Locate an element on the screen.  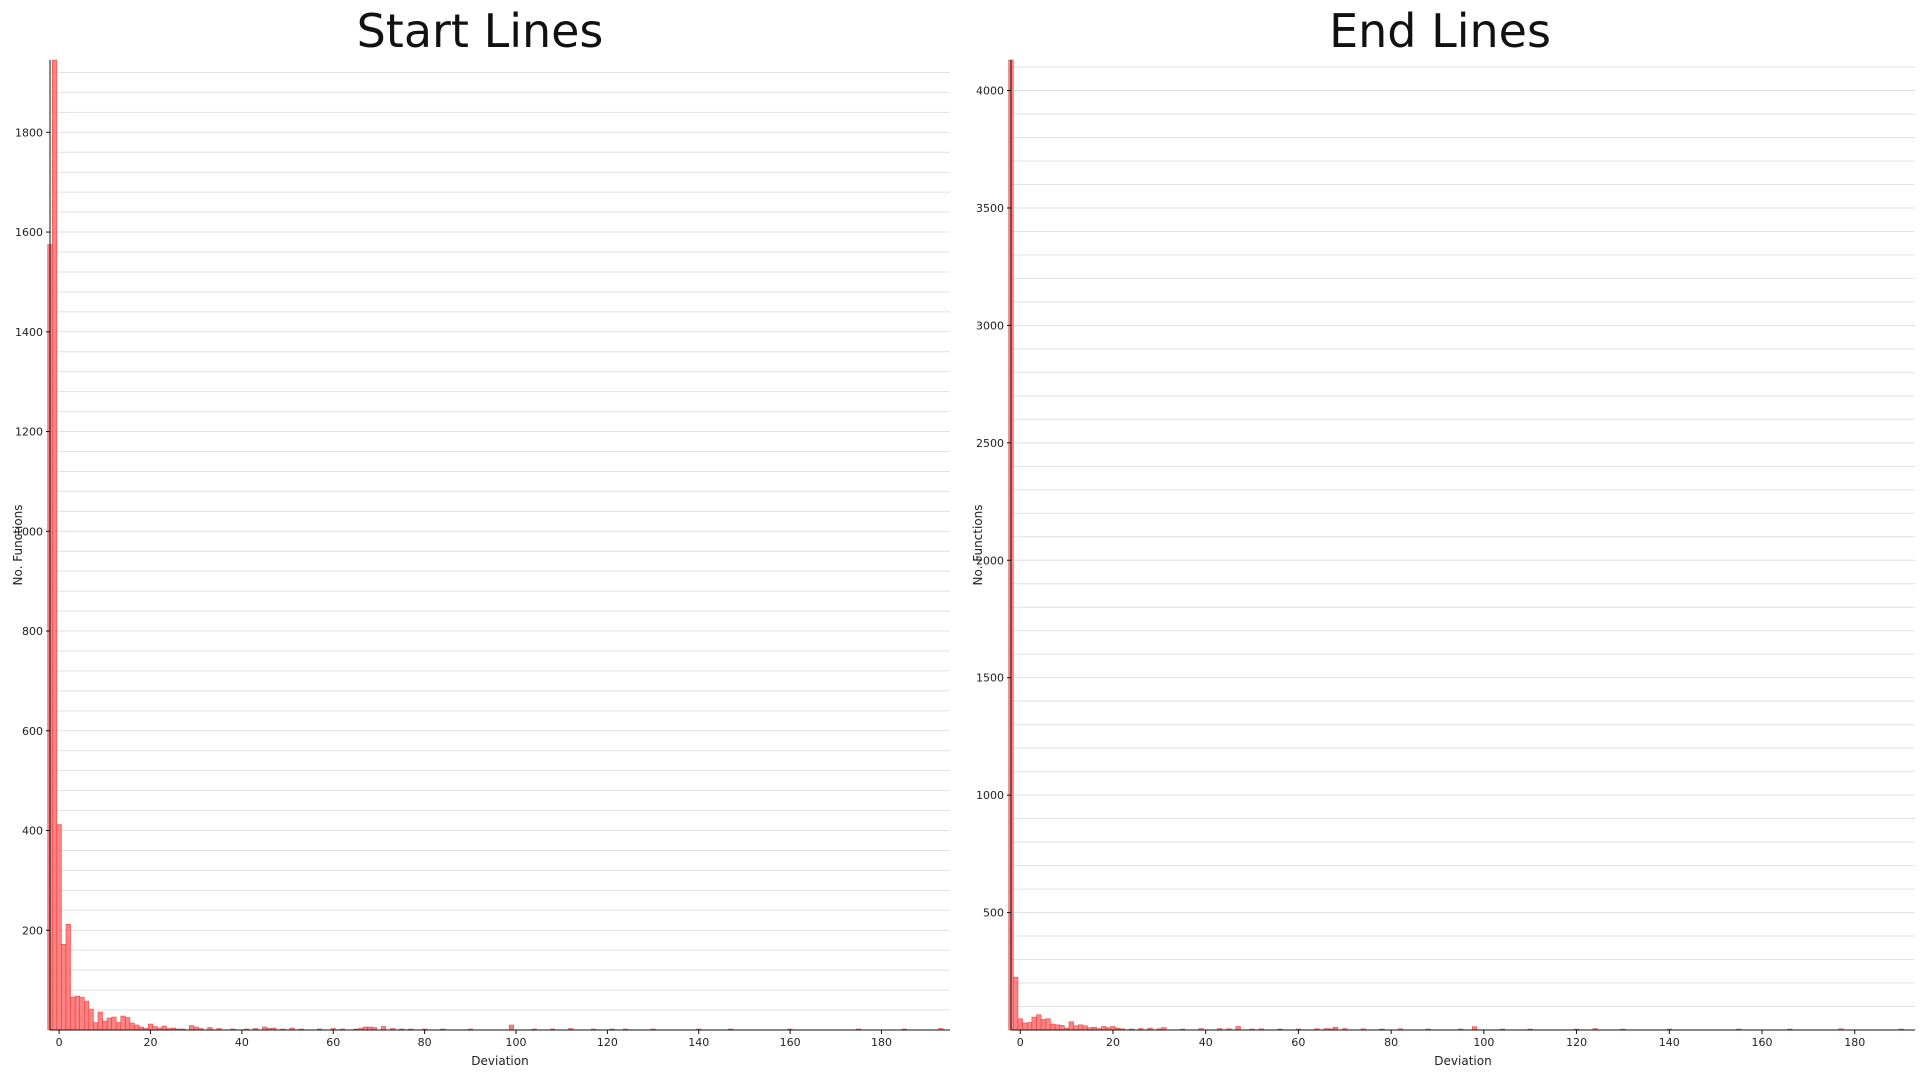
chart-title: Start Lines is located at coordinates (480, 31).